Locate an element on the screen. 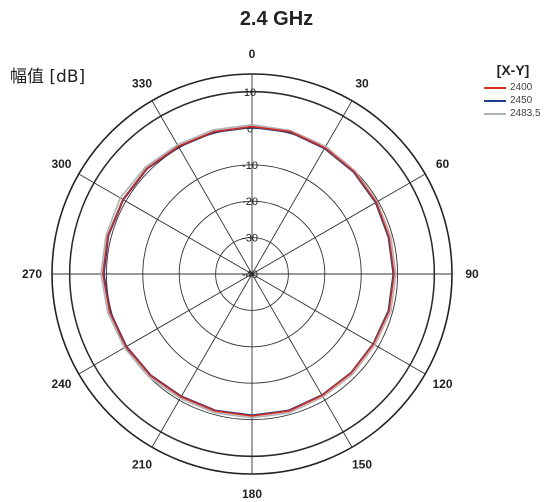 The image size is (553, 502). angle-tick-label: 180 is located at coordinates (252, 494).